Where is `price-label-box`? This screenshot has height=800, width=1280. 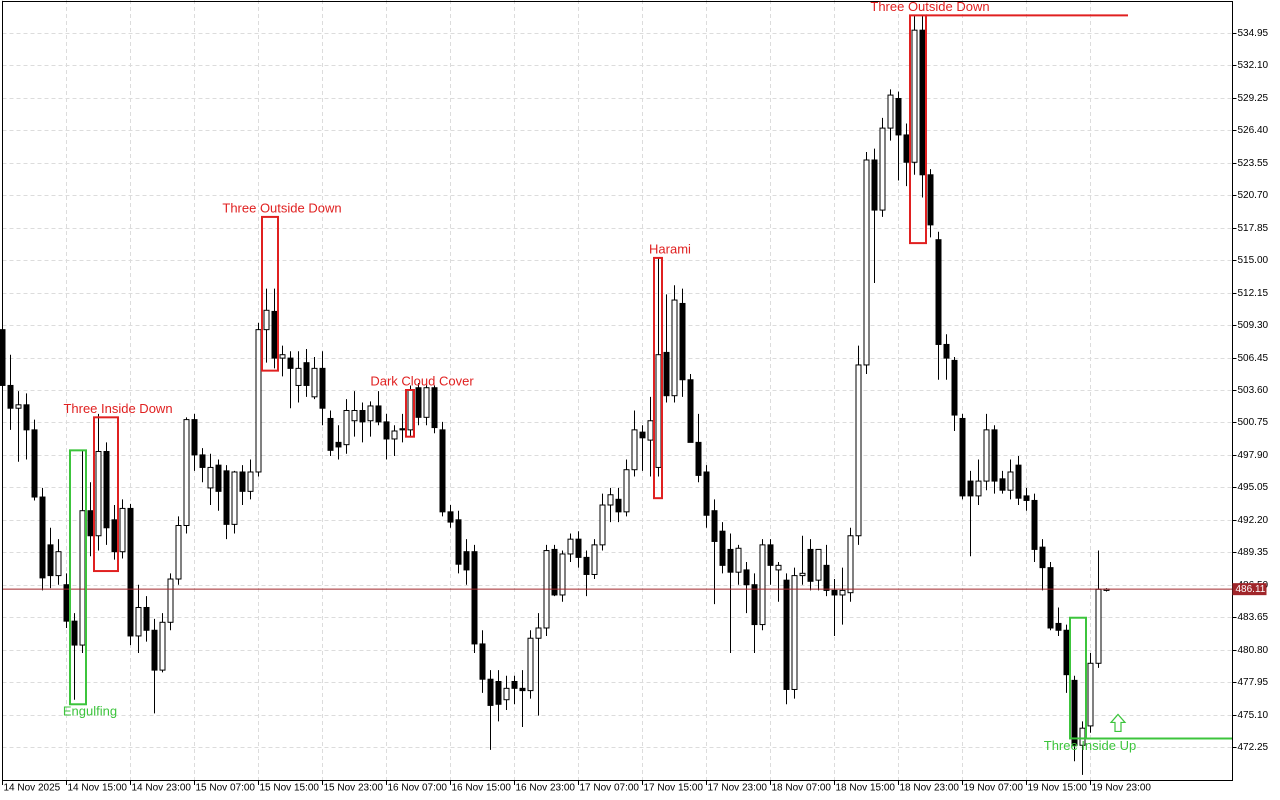
price-label-box is located at coordinates (1249, 589).